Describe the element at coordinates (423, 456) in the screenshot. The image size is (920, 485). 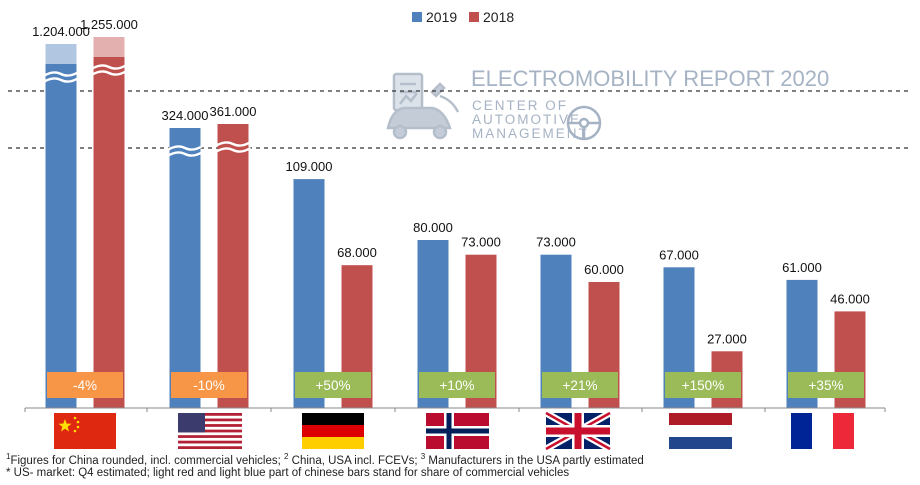
I see `footnote-sup-3: 3` at that location.